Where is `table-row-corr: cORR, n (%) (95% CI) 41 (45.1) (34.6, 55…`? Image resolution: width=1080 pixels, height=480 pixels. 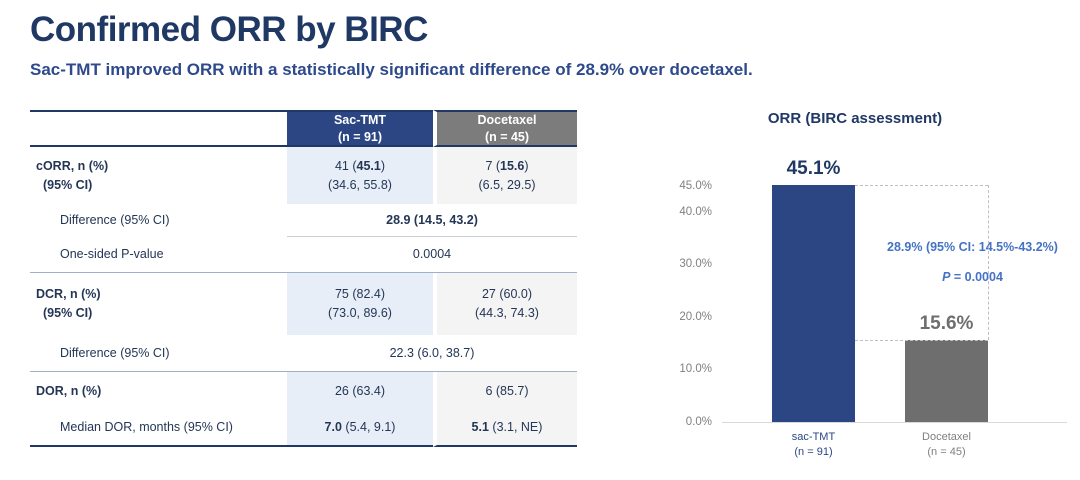 table-row-corr: cORR, n (%) (95% CI) 41 (45.1) (34.6, 55… is located at coordinates (303, 175).